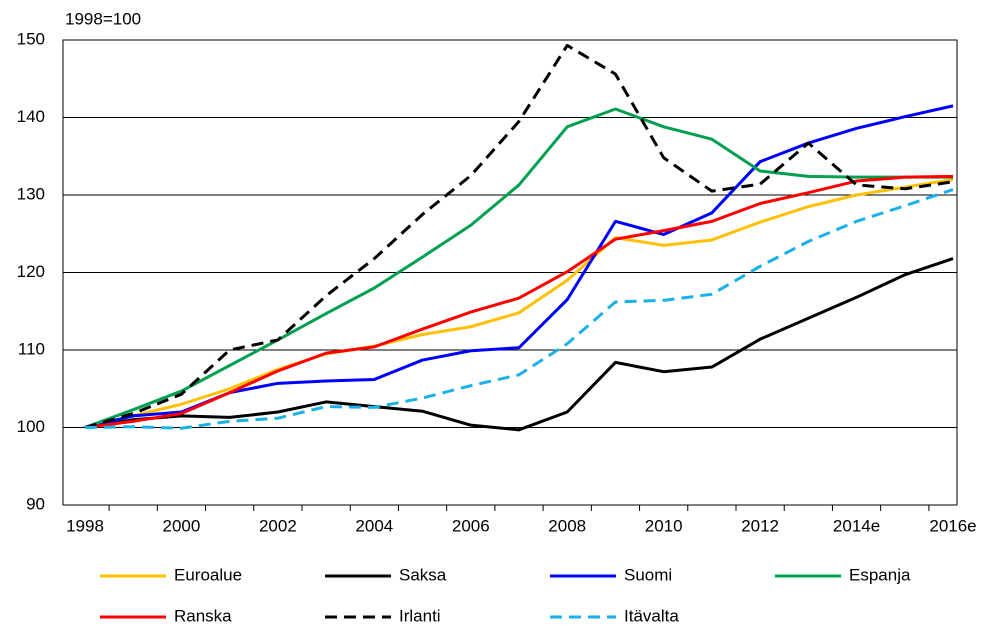 The image size is (983, 628). I want to click on x-tick-label: 2008, so click(567, 525).